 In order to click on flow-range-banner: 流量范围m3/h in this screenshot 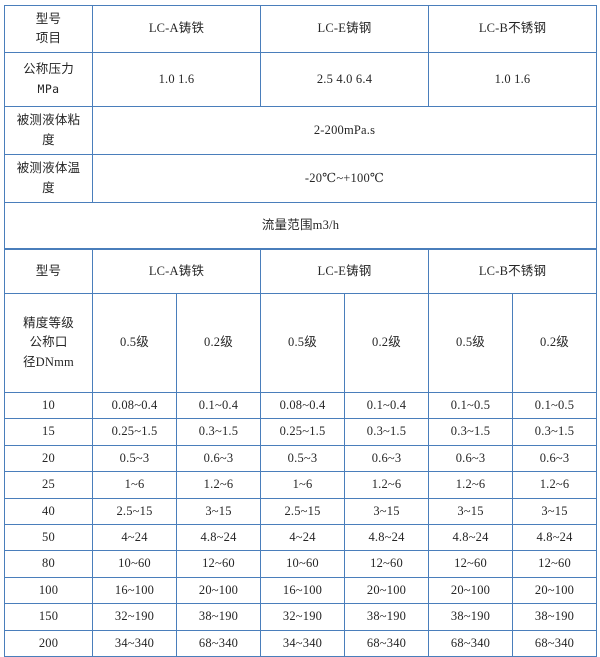, I will do `click(300, 225)`.